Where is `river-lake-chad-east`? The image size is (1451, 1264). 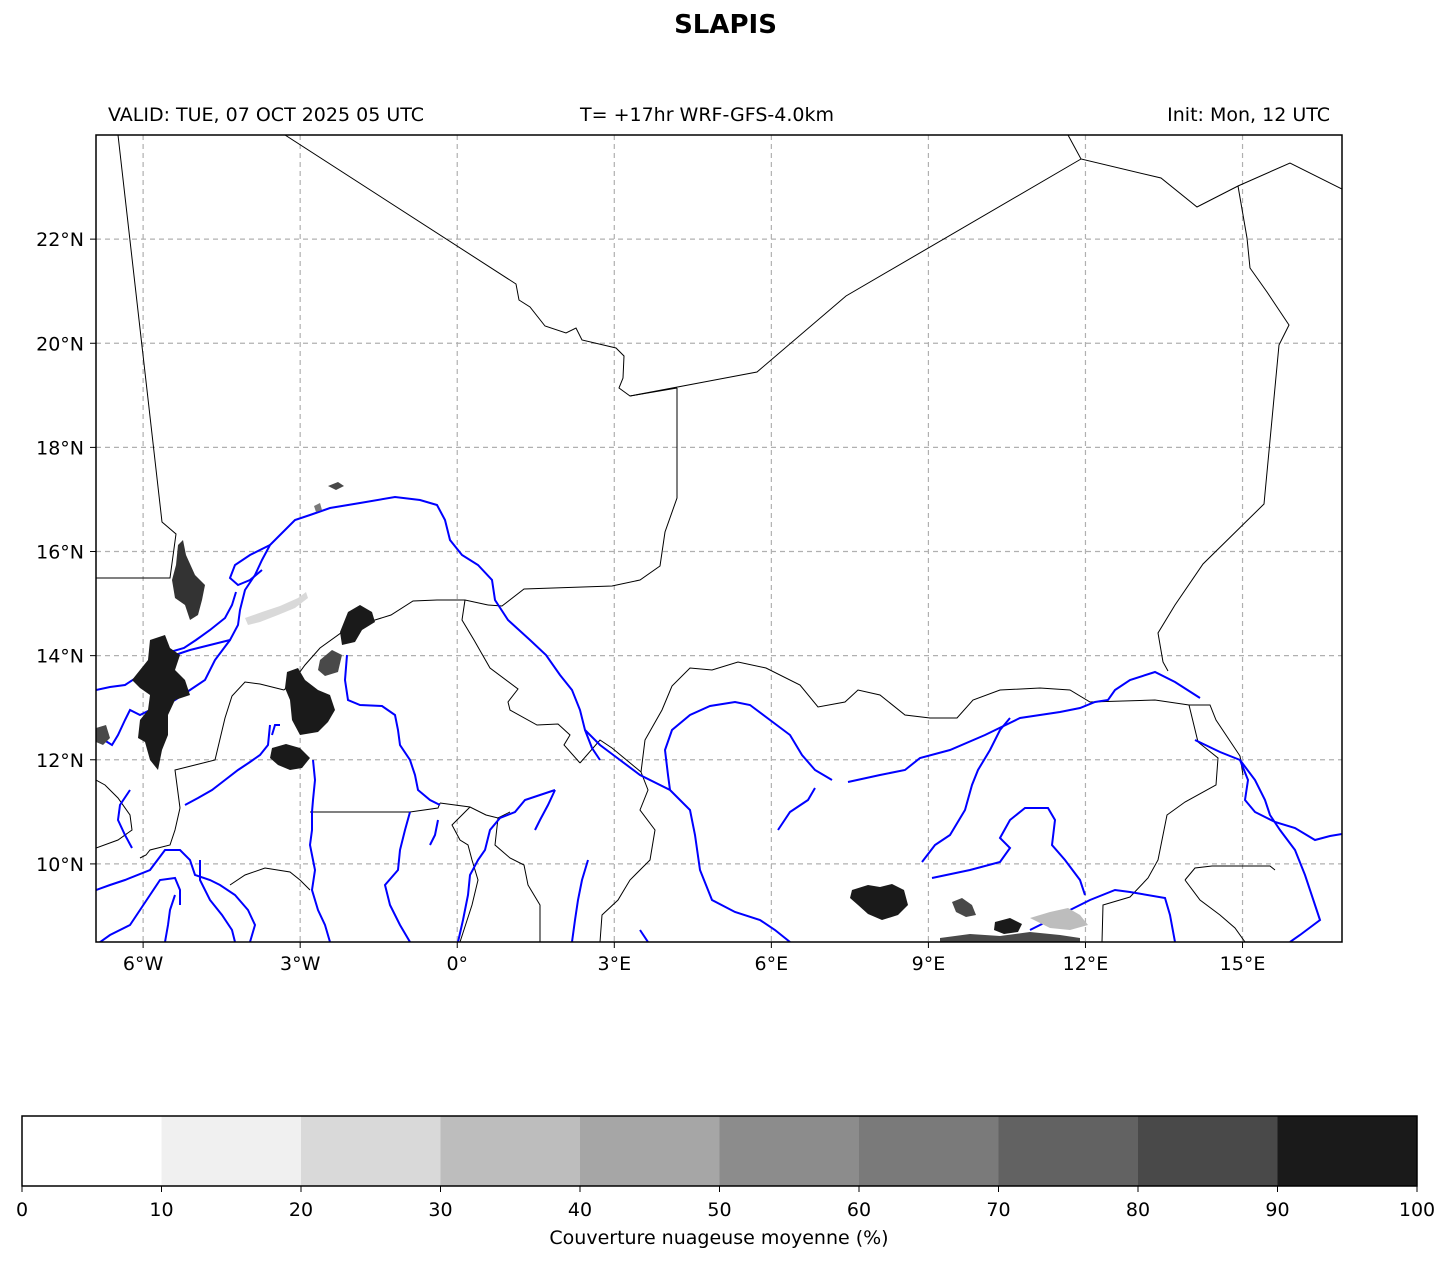
river-lake-chad-east is located at coordinates (1268, 790).